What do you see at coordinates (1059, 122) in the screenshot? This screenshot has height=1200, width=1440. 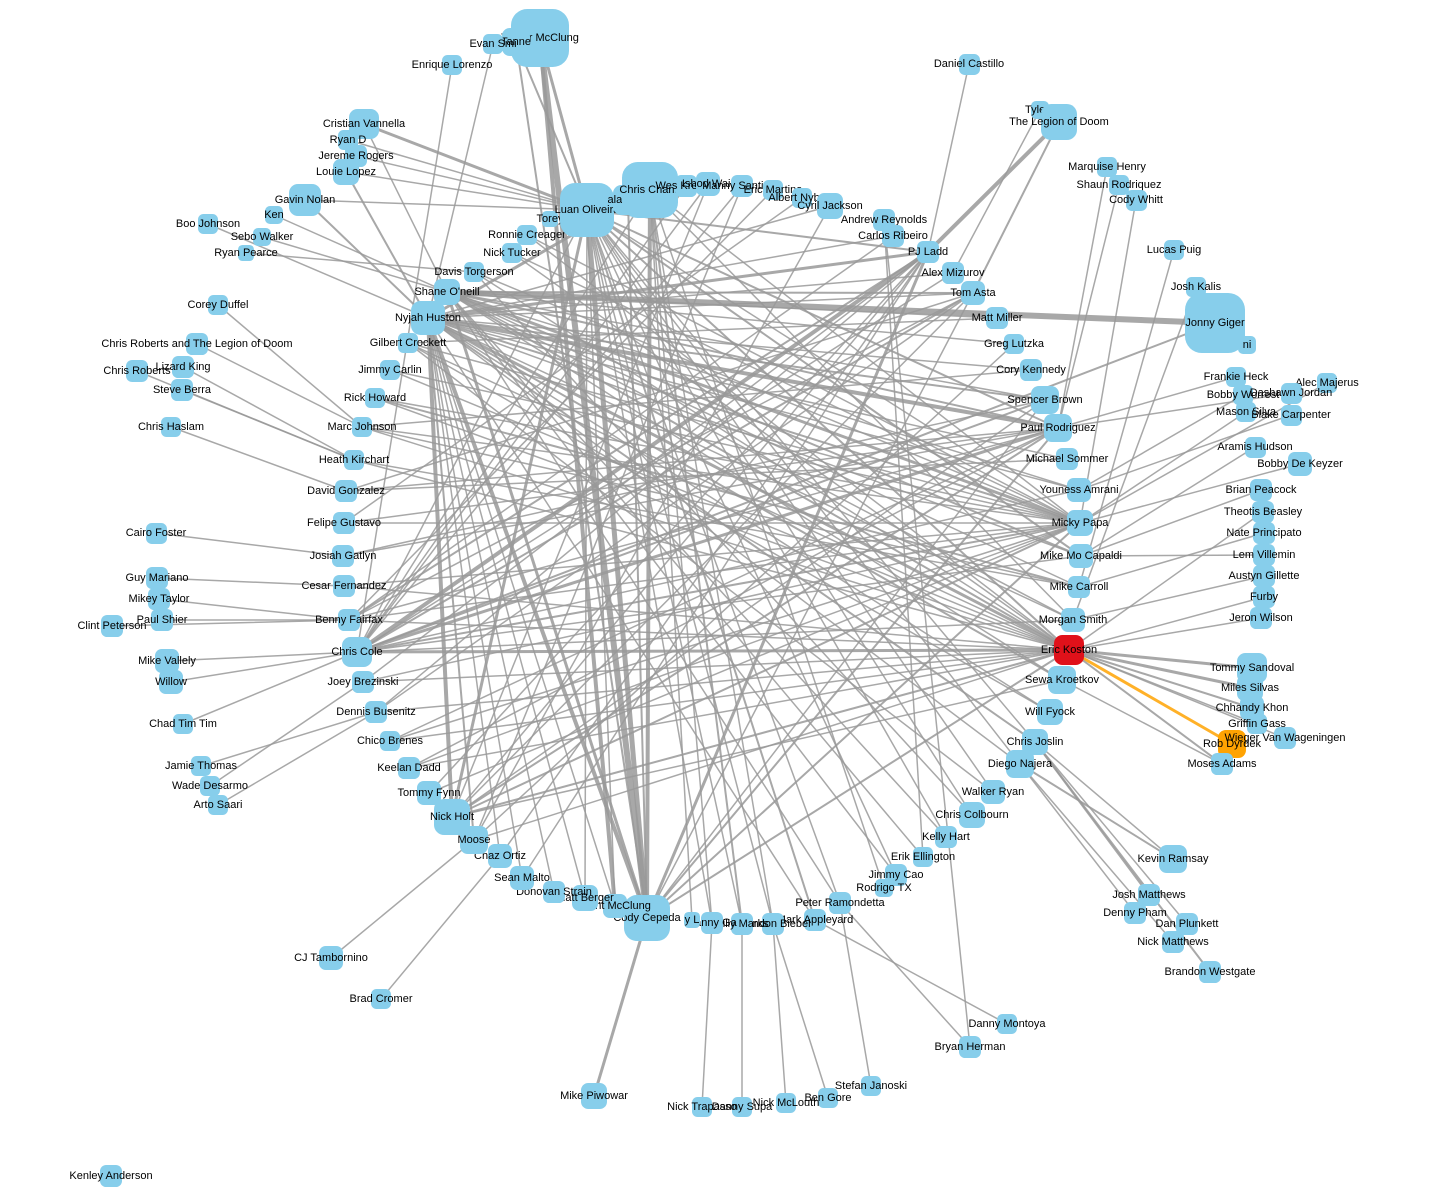 I see `graph-node-legion-of-doom: The Legion of Doom` at bounding box center [1059, 122].